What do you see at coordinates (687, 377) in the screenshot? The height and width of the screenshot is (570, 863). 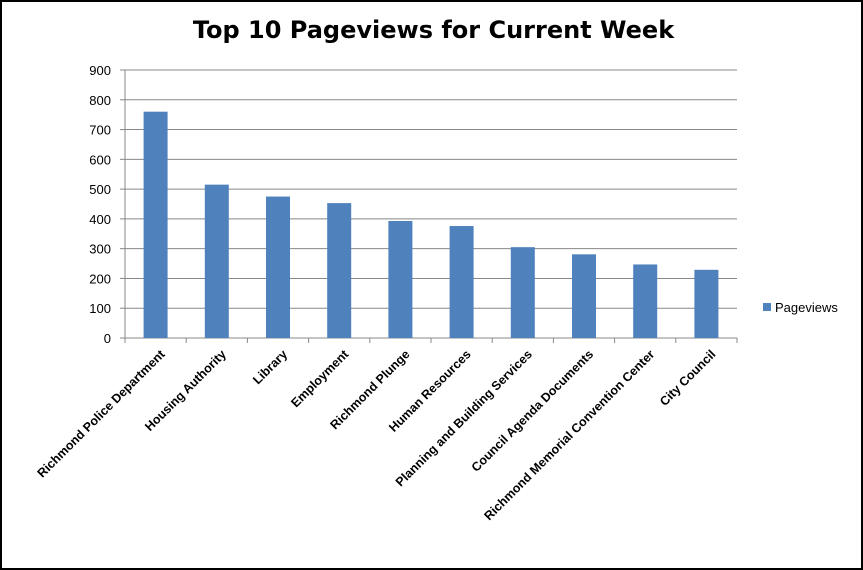 I see `x-category-label: City Council` at bounding box center [687, 377].